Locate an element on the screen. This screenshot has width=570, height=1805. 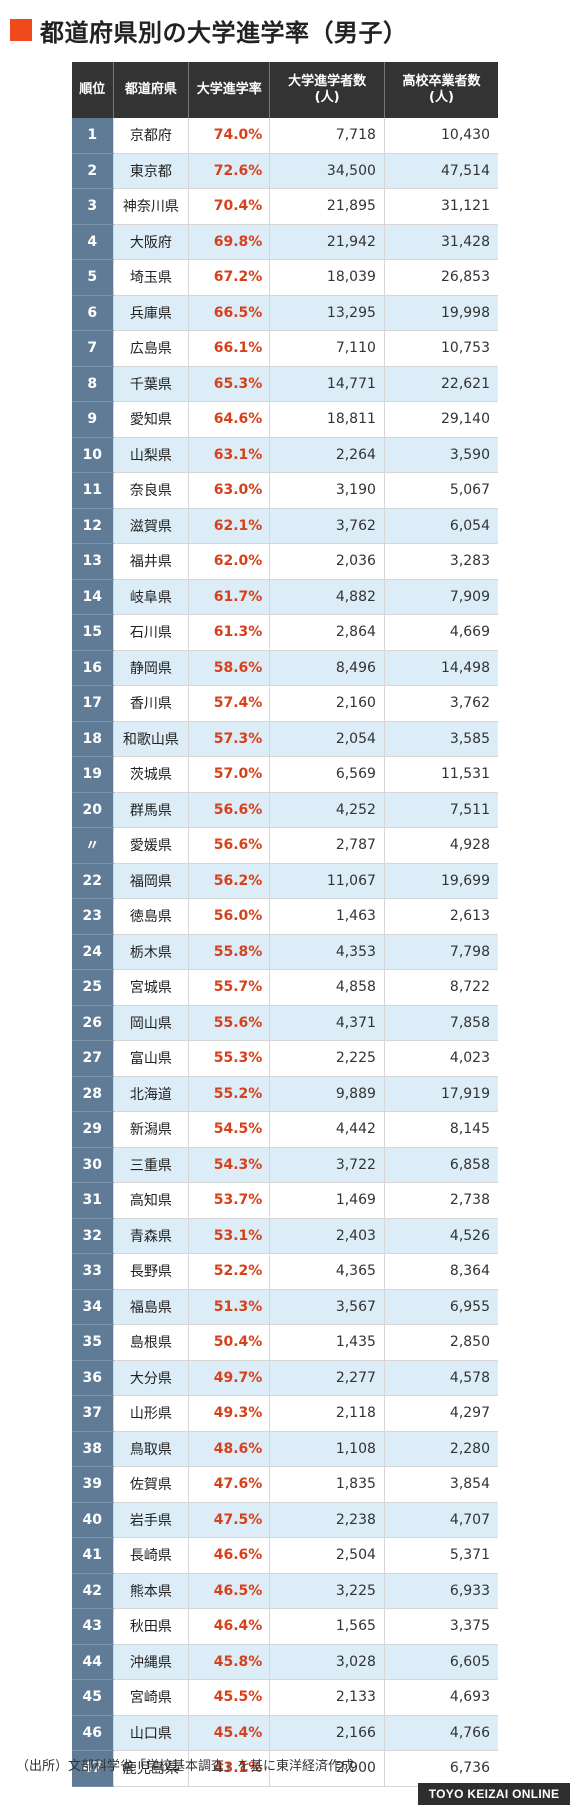
prefecture-cell: 佐賀県 is located at coordinates (150, 1484).